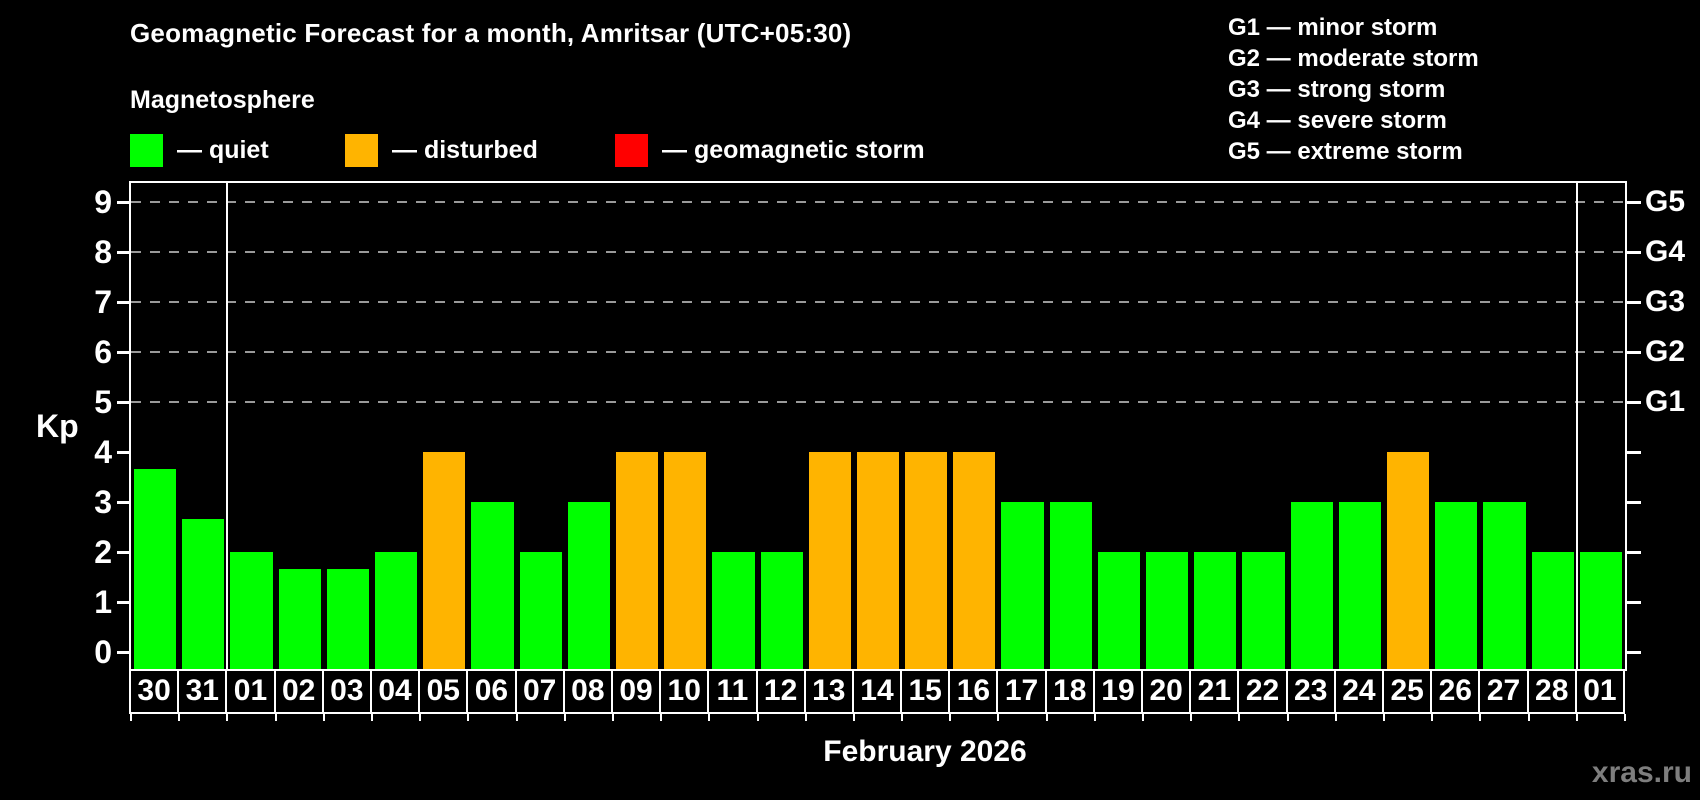 This screenshot has height=800, width=1700. Describe the element at coordinates (1310, 691) in the screenshot. I see `day-cell-23: 23` at that location.